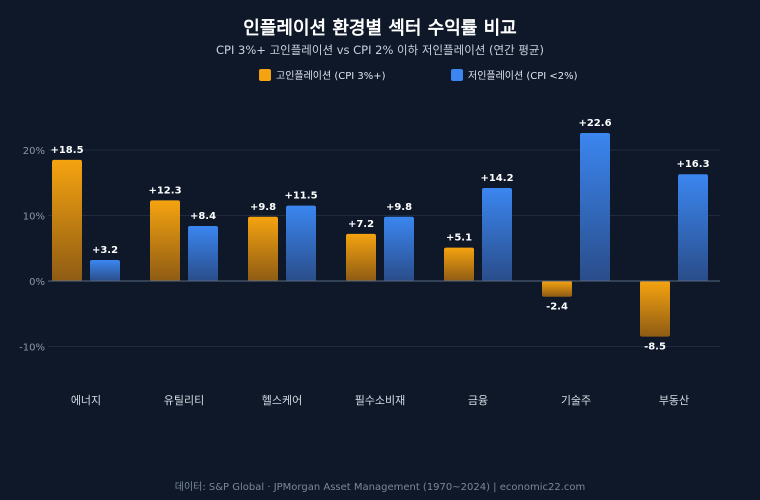 The image size is (760, 500). I want to click on data-label: +11.5, so click(300, 196).